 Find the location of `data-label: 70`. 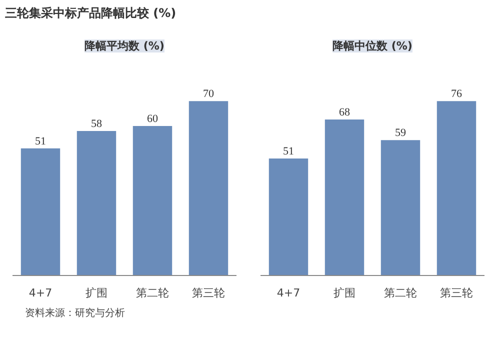

data-label: 70 is located at coordinates (208, 94).